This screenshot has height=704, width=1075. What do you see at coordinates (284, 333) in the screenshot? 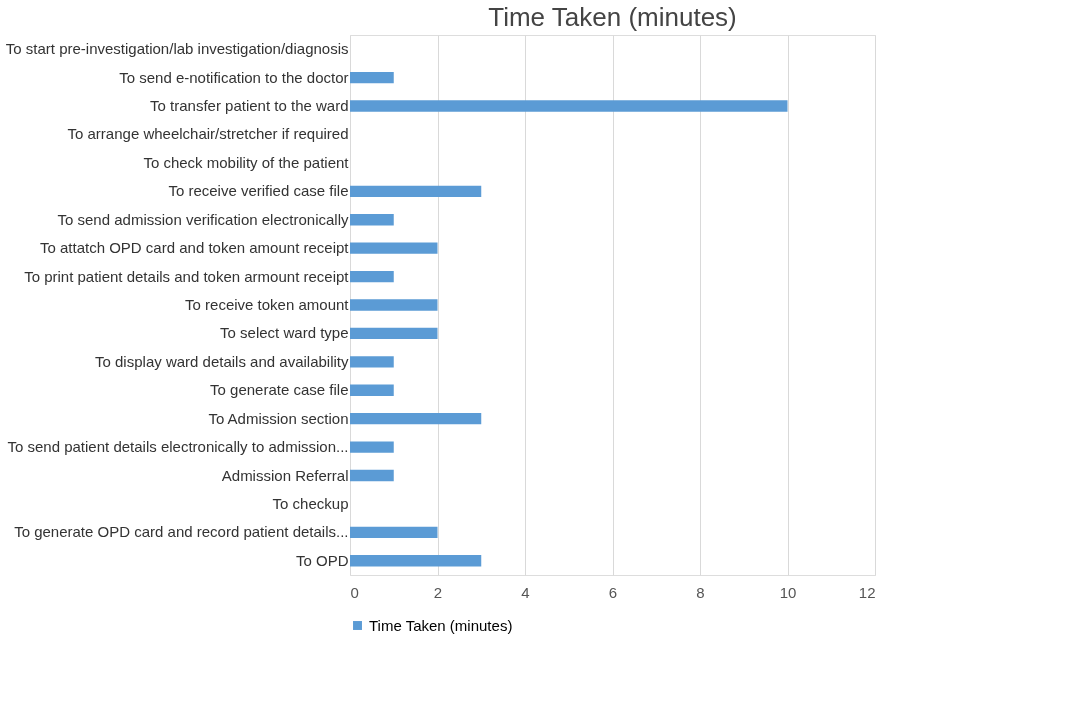
I see `y-tick-label: To select ward type` at bounding box center [284, 333].